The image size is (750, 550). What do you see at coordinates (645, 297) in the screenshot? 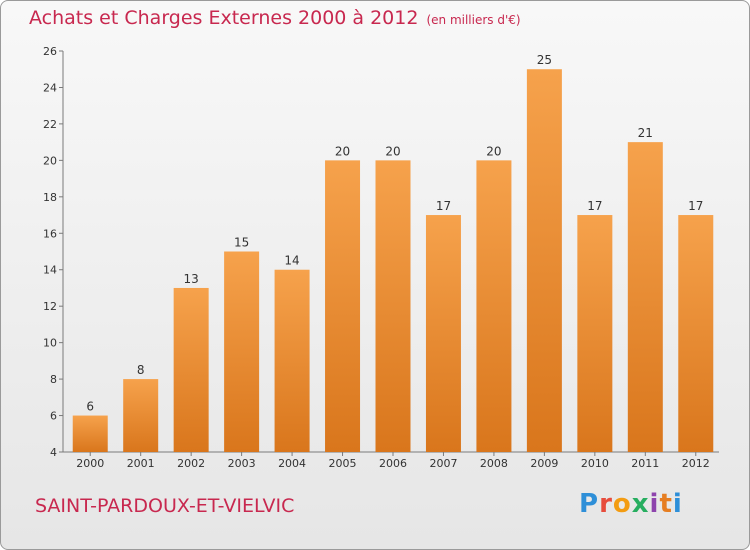
I see `bar-2011` at bounding box center [645, 297].